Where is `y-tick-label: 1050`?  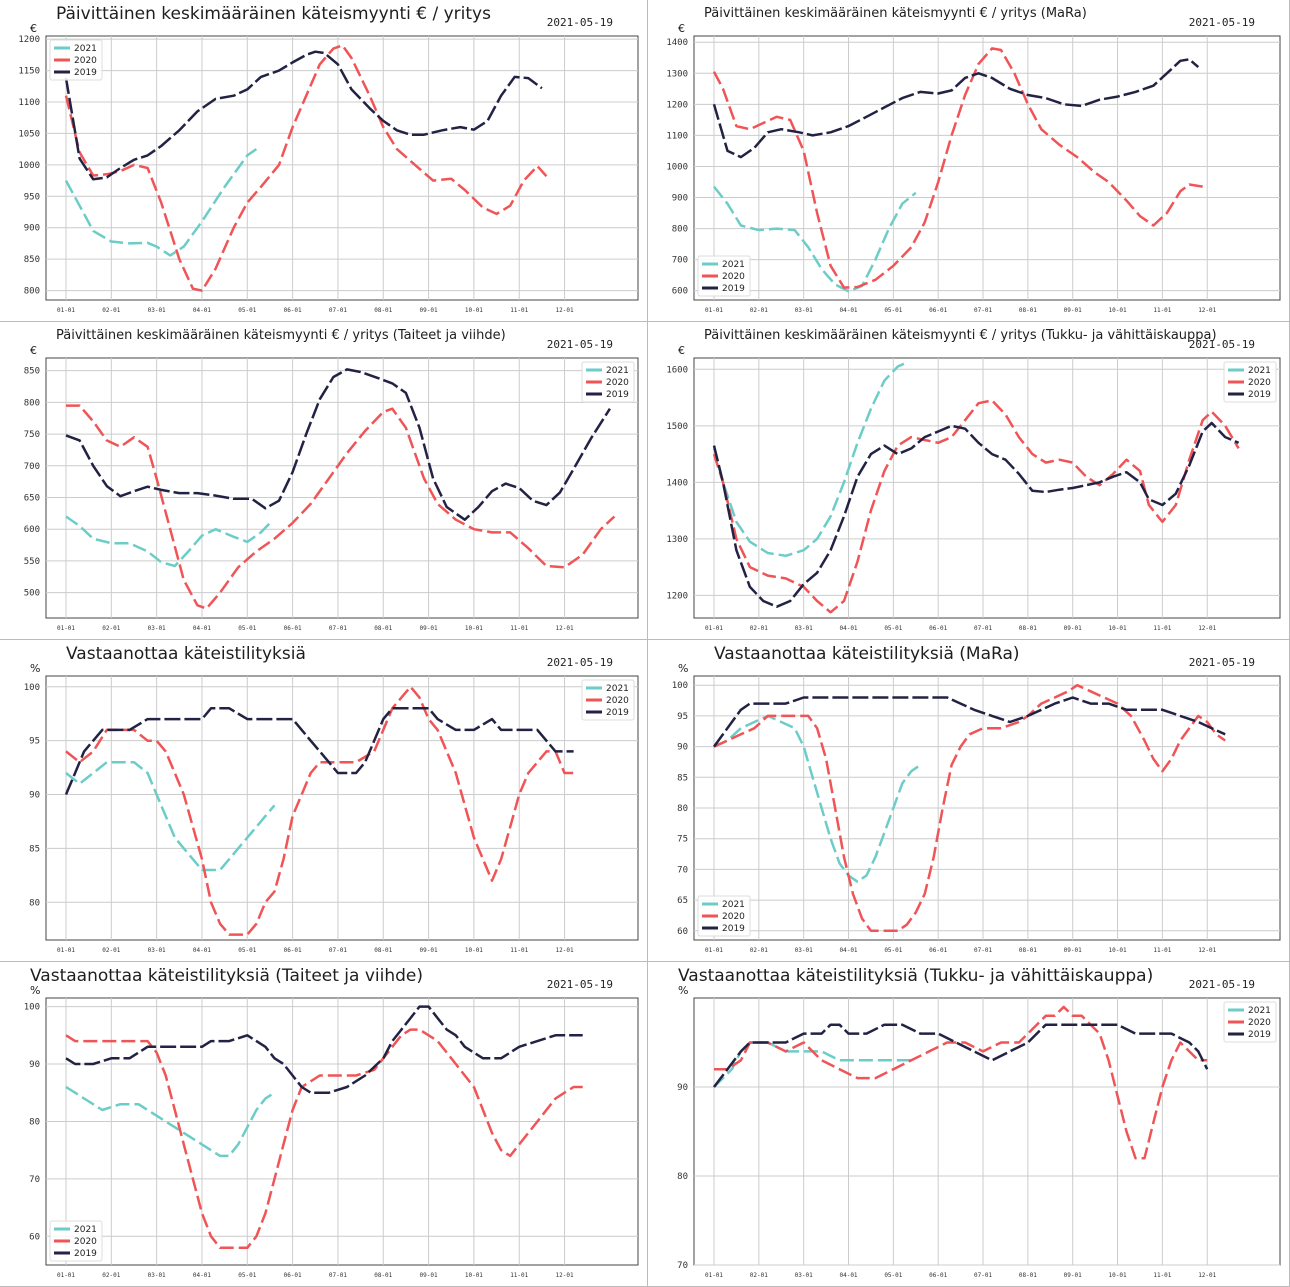
y-tick-label: 1050 is located at coordinates (29, 134).